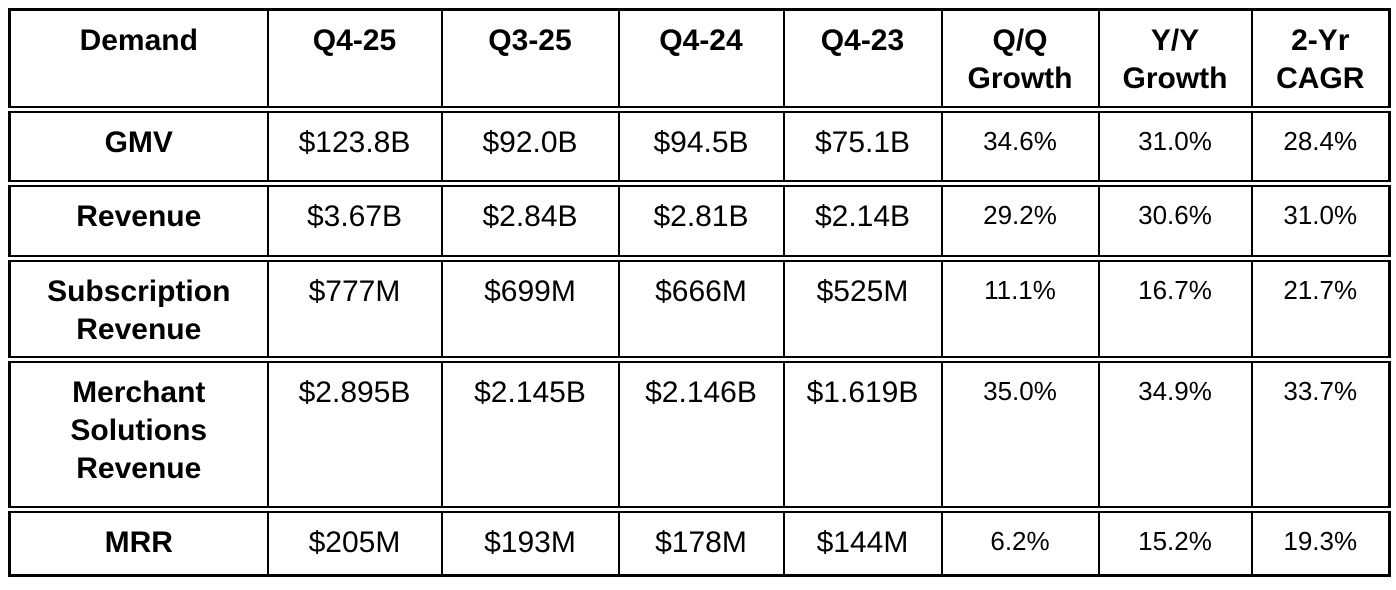 This screenshot has height=590, width=1396. Describe the element at coordinates (138, 542) in the screenshot. I see `row-label-mrr: MRR` at that location.